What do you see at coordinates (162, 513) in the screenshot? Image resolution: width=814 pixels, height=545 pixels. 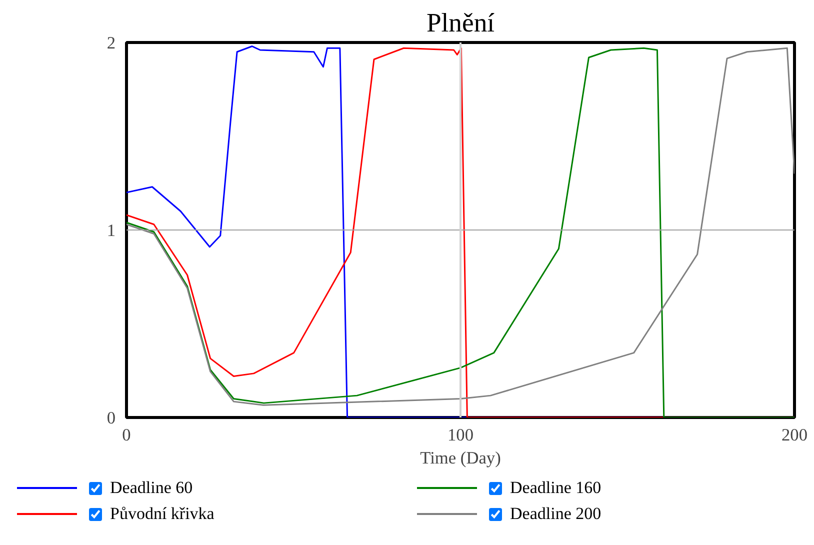 I see `legend-label: Původní křivka` at bounding box center [162, 513].